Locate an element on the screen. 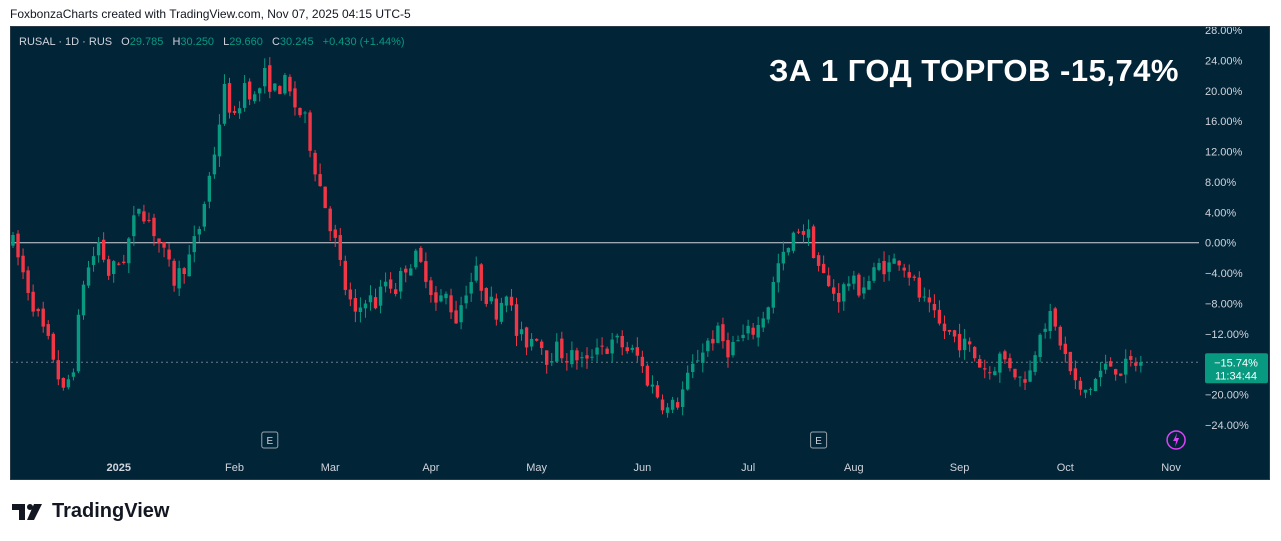 The width and height of the screenshot is (1281, 541). price-badge-value: −15.74% is located at coordinates (1236, 363).